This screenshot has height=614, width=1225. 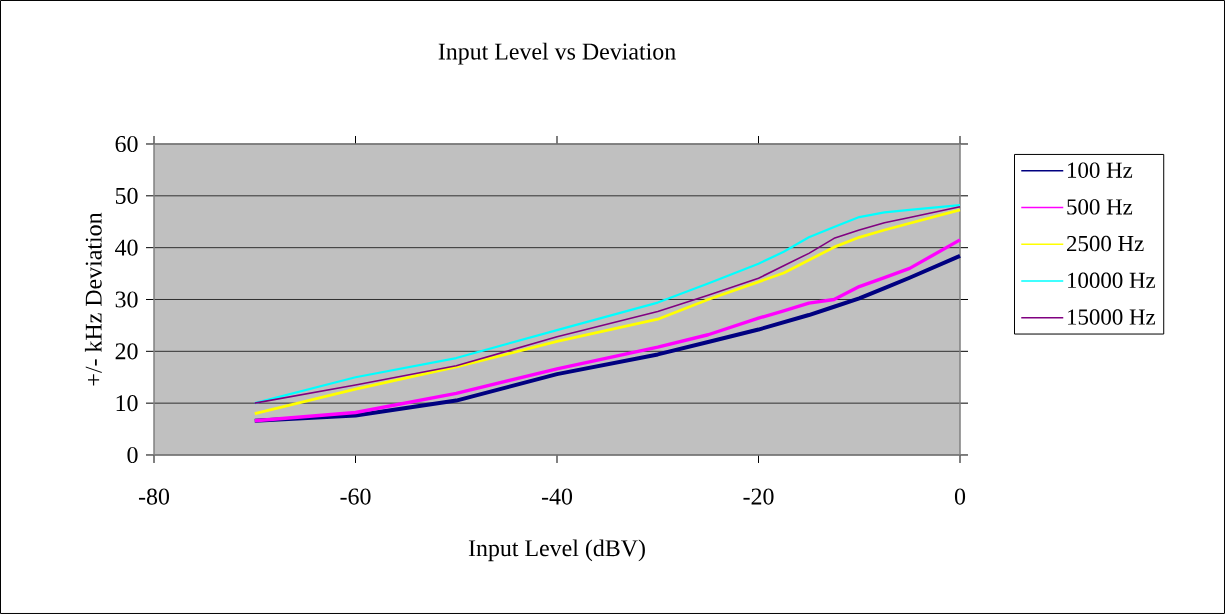 I want to click on x-tick-label: -20, so click(x=758, y=496).